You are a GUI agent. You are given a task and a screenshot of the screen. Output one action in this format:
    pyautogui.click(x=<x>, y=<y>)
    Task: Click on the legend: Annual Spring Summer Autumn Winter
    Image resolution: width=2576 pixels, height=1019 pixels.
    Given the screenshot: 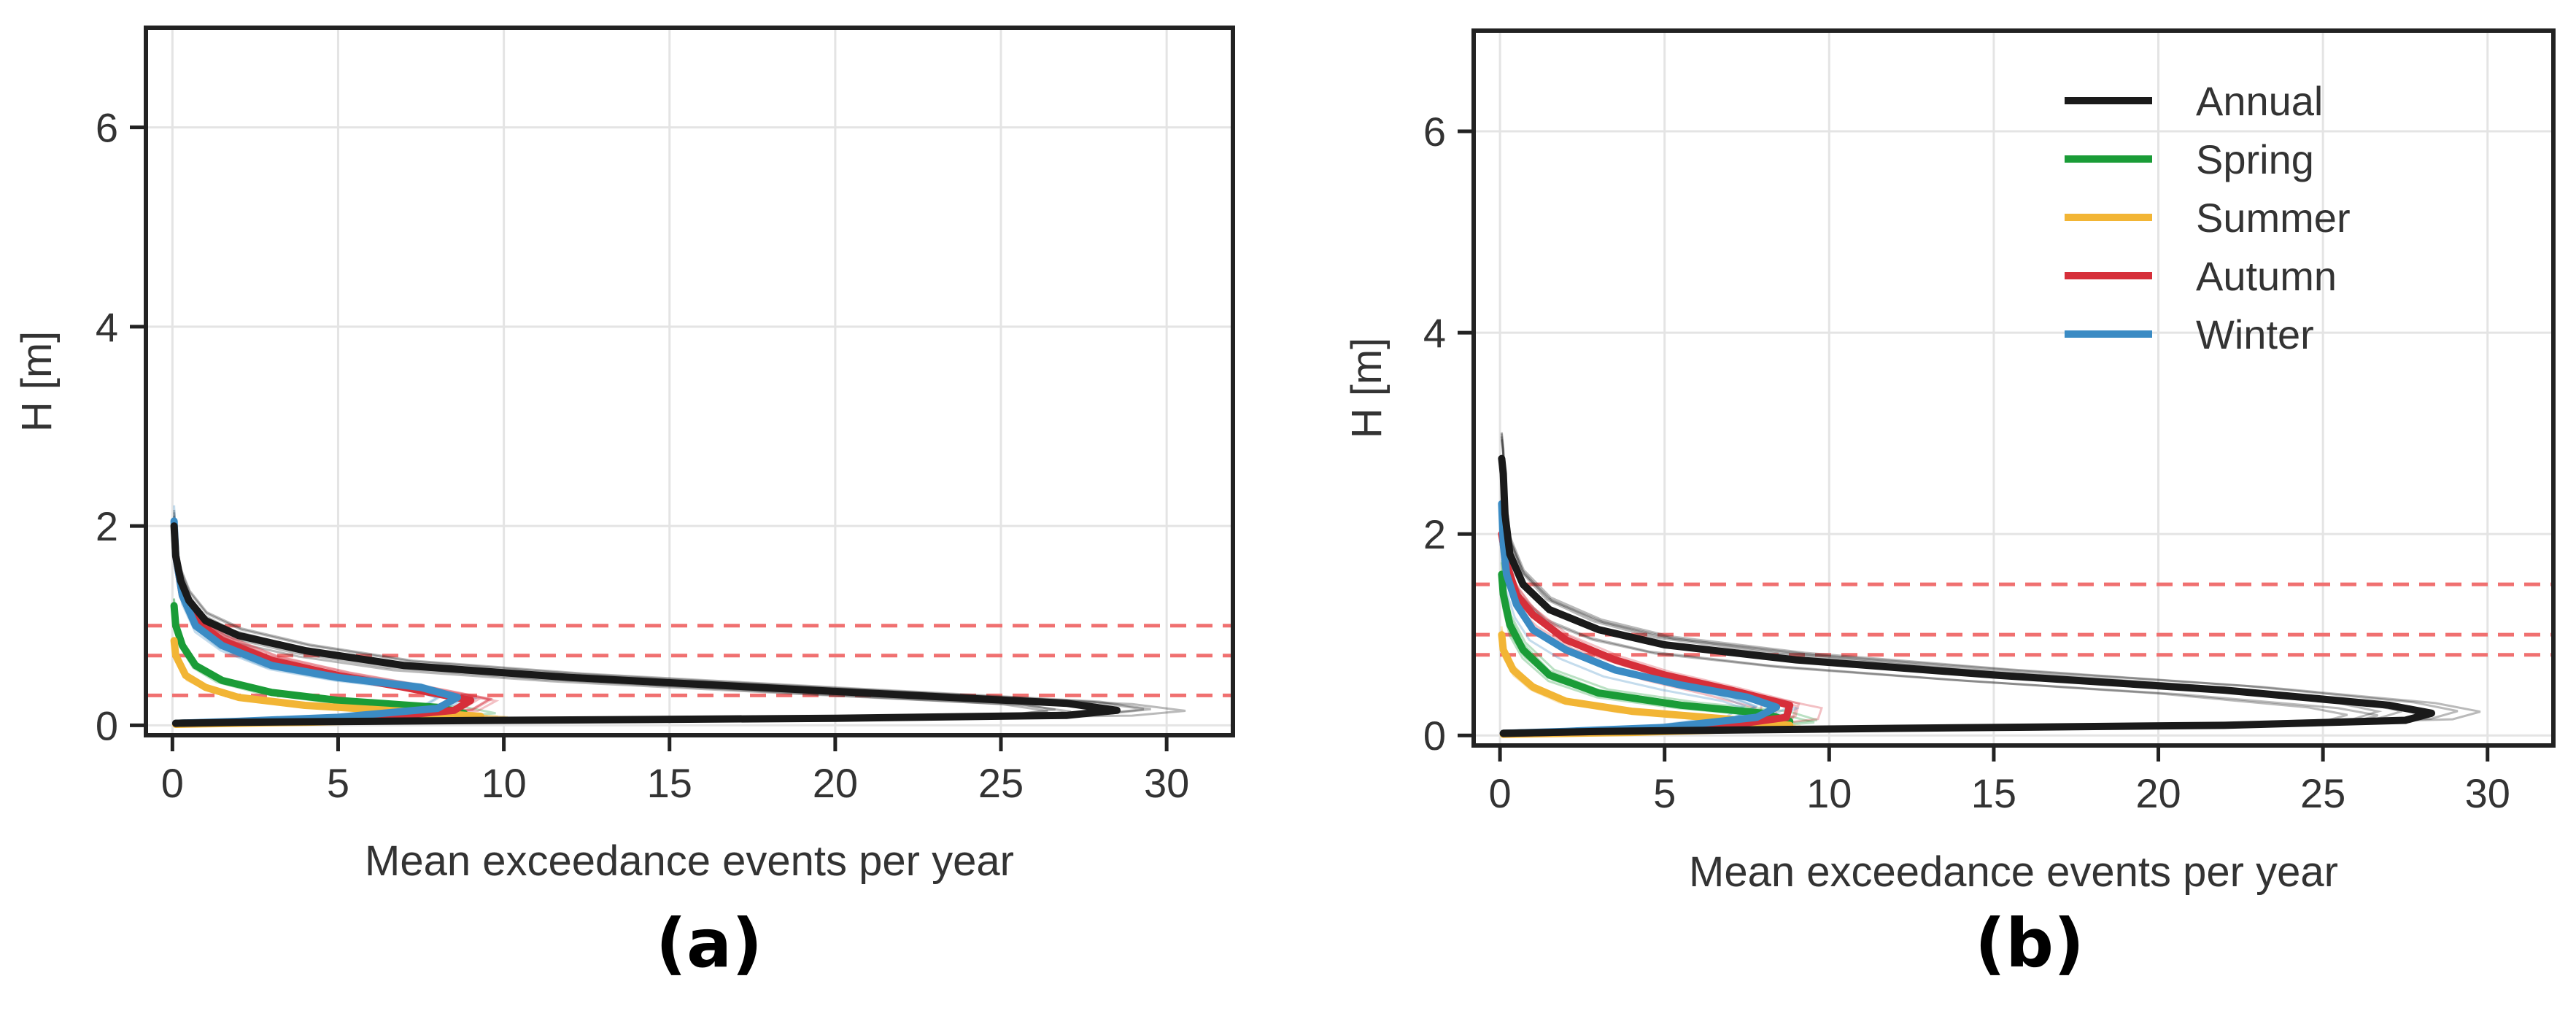 What is the action you would take?
    pyautogui.click(x=2208, y=217)
    